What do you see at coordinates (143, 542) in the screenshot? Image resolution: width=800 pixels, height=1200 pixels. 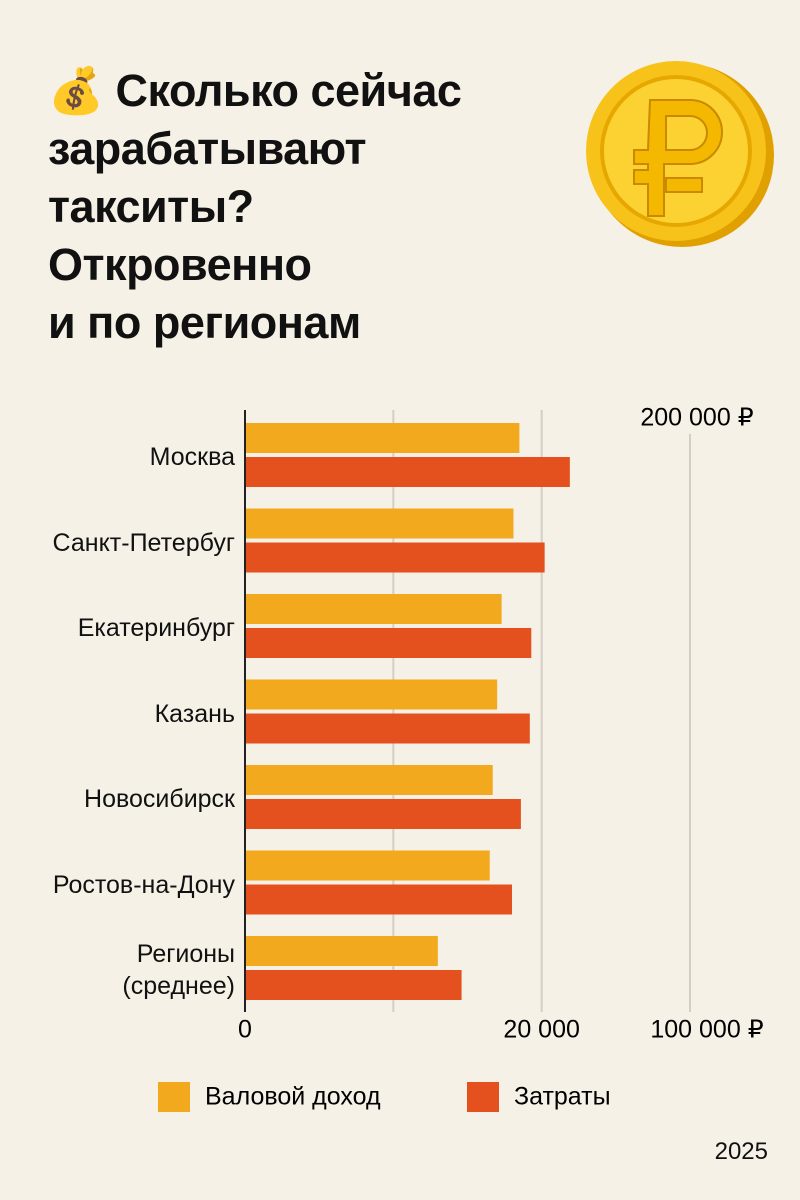 I see `category-label: Санкт-Петербуг` at bounding box center [143, 542].